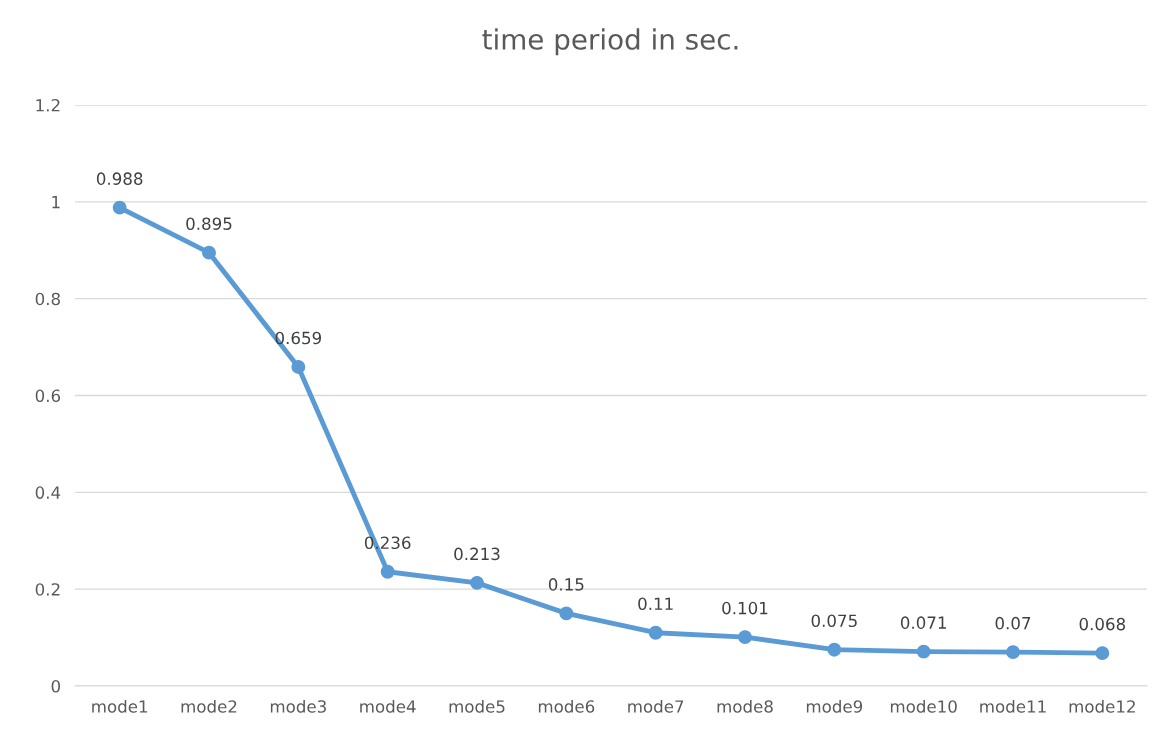  I want to click on data-label: 0.071, so click(923, 622).